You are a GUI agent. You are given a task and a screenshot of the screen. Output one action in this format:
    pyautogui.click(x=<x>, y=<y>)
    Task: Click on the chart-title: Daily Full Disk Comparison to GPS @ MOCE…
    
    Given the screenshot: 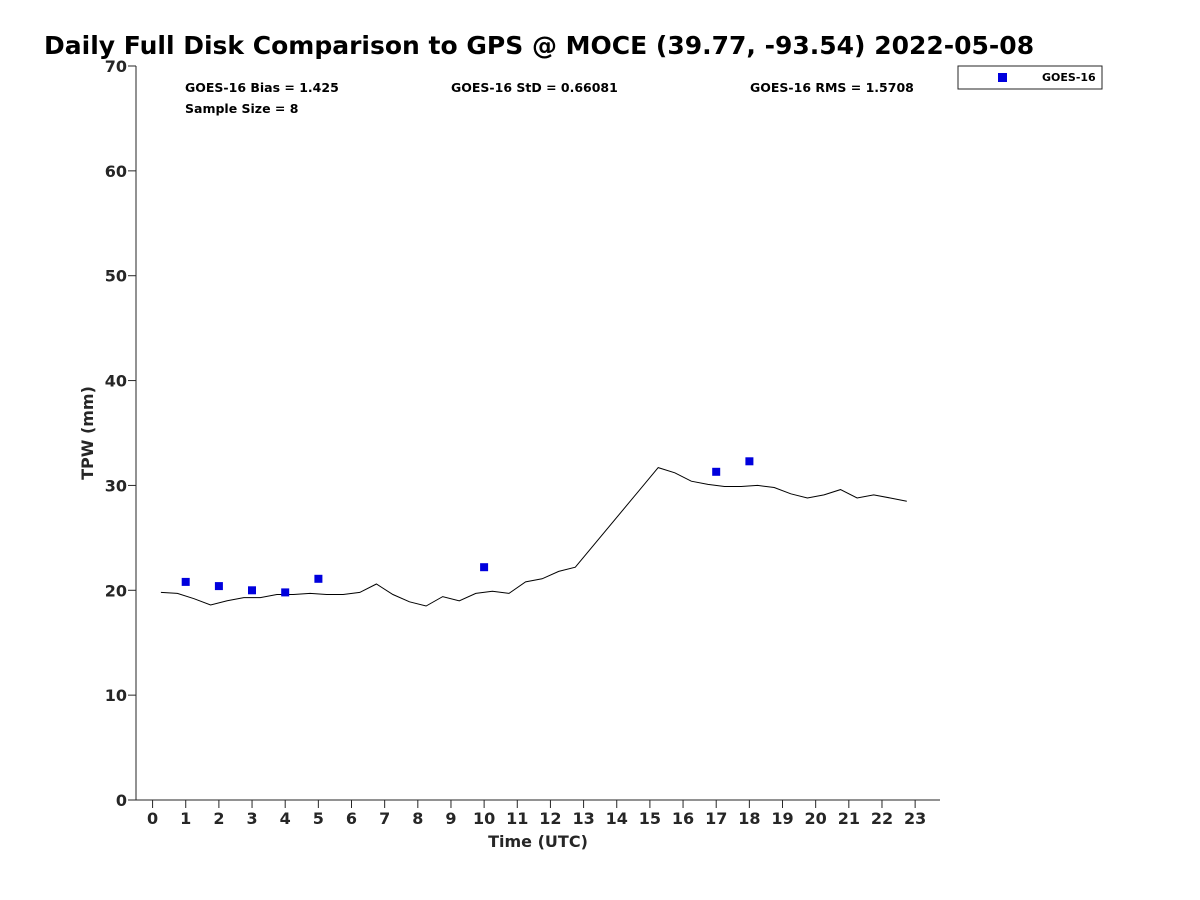 What is the action you would take?
    pyautogui.click(x=539, y=45)
    